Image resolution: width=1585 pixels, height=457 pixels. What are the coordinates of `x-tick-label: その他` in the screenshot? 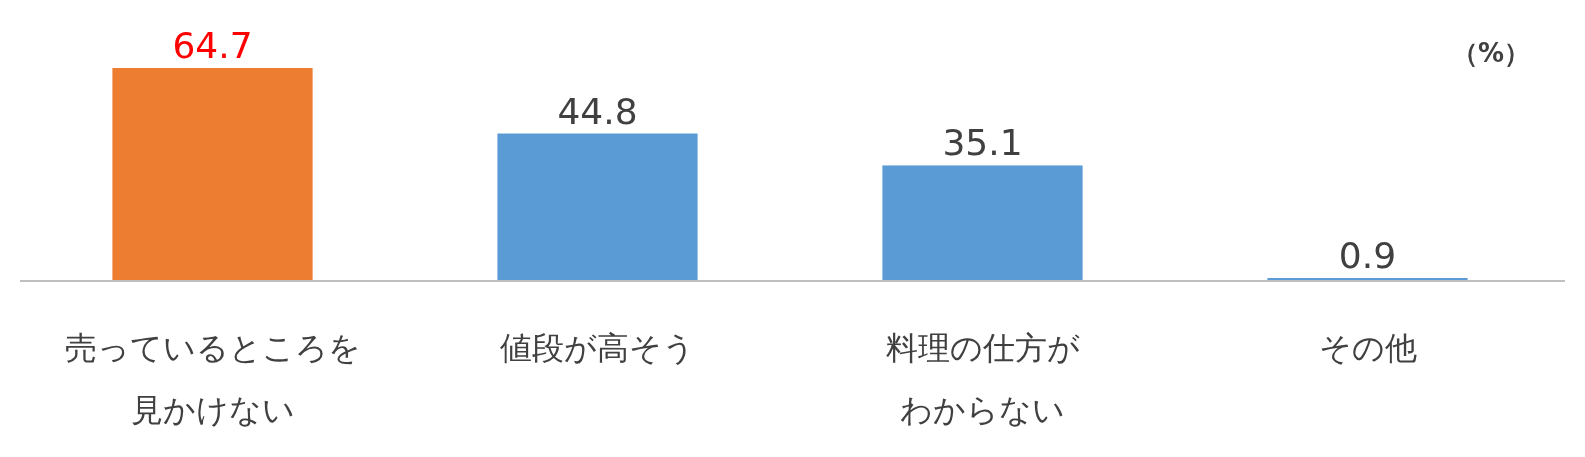 It's located at (1367, 348).